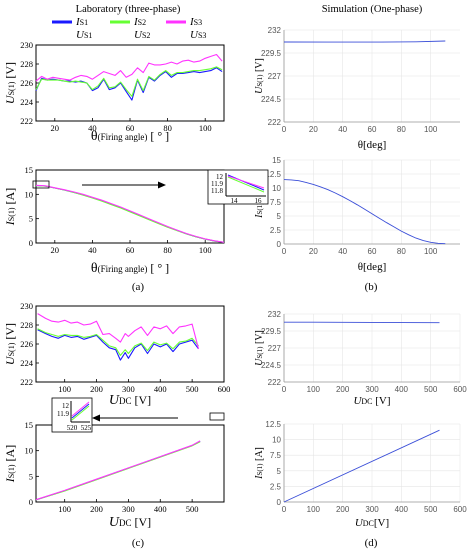 The width and height of the screenshot is (476, 550). What do you see at coordinates (29, 194) in the screenshot?
I see `y-tick-label: 10` at bounding box center [29, 194].